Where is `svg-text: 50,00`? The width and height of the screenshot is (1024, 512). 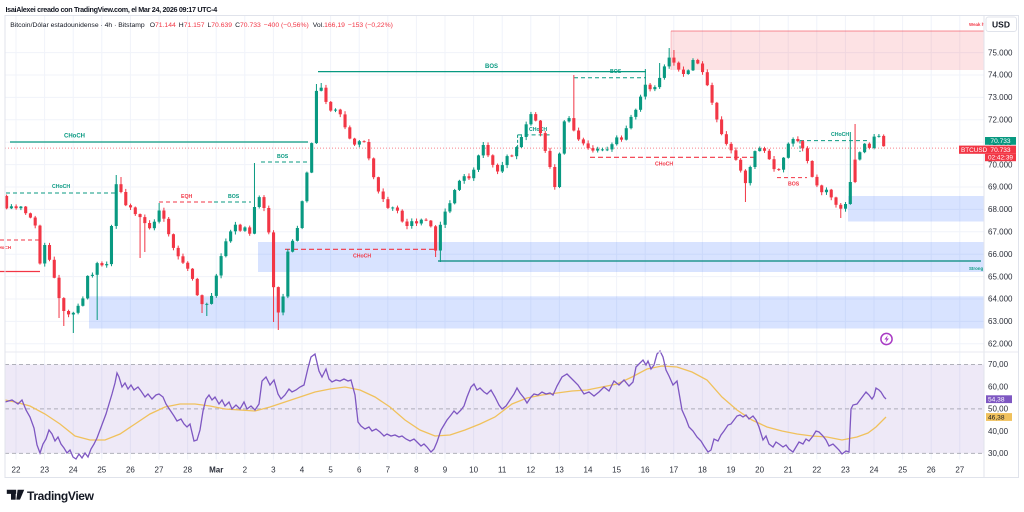 svg-text: 50,00 is located at coordinates (998, 409).